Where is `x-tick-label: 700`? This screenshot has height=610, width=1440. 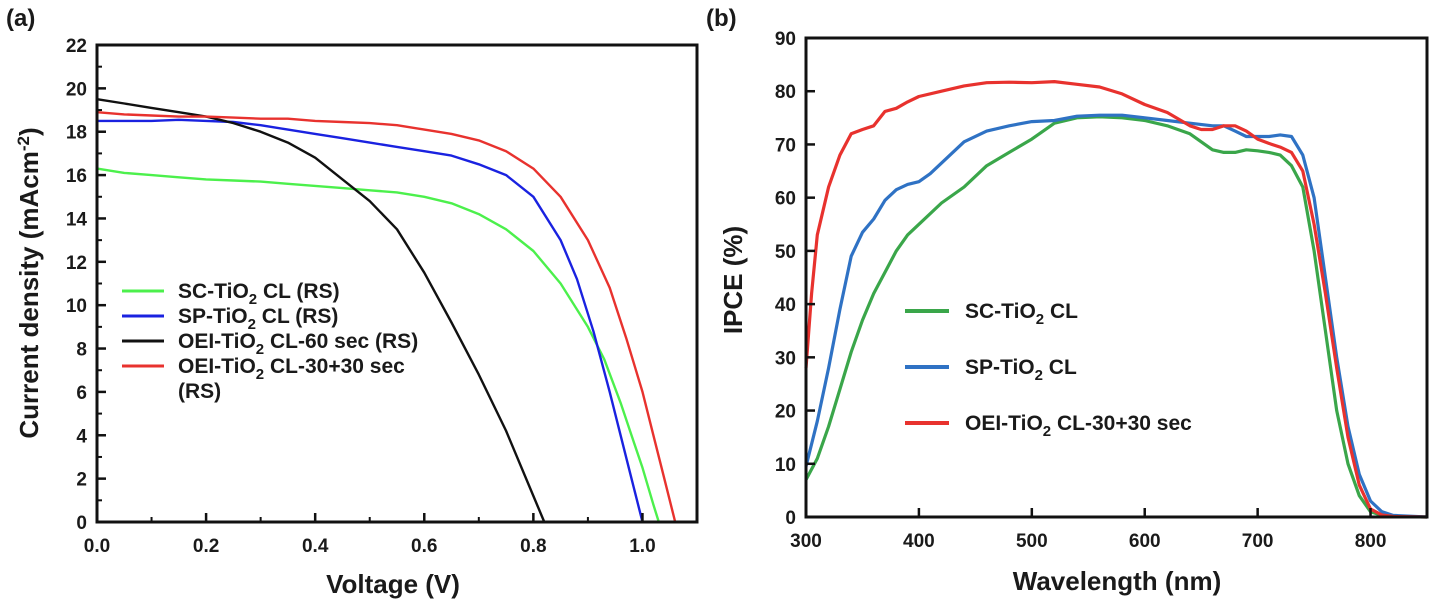 x-tick-label: 700 is located at coordinates (1258, 541).